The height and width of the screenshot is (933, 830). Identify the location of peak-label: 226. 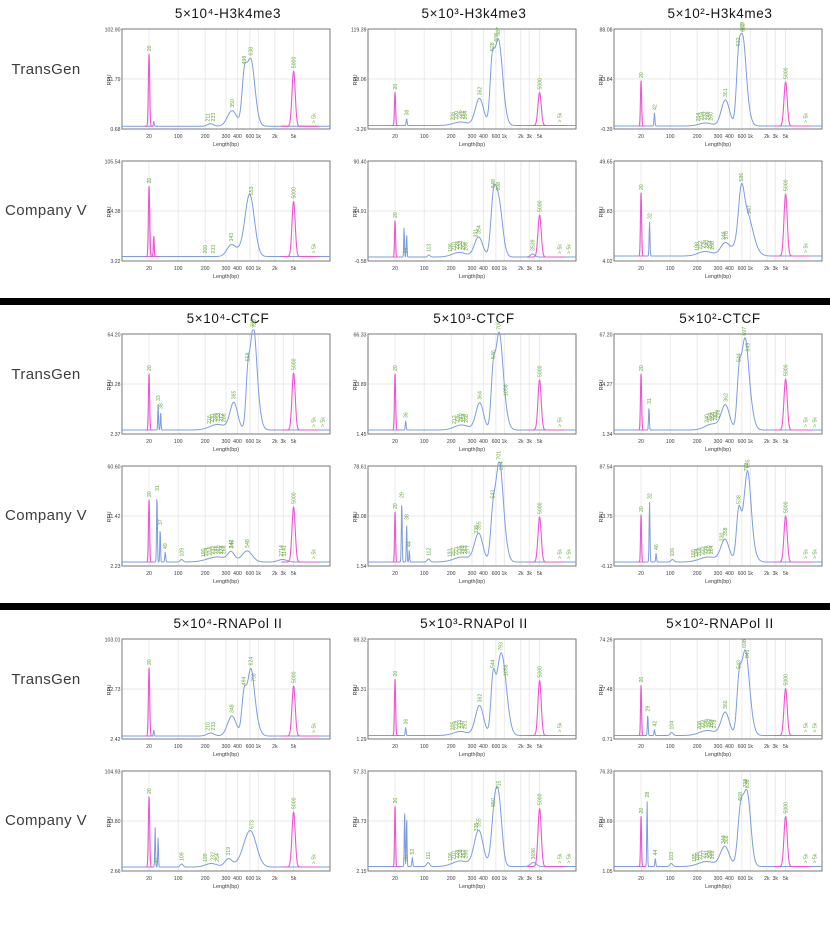
(458, 418).